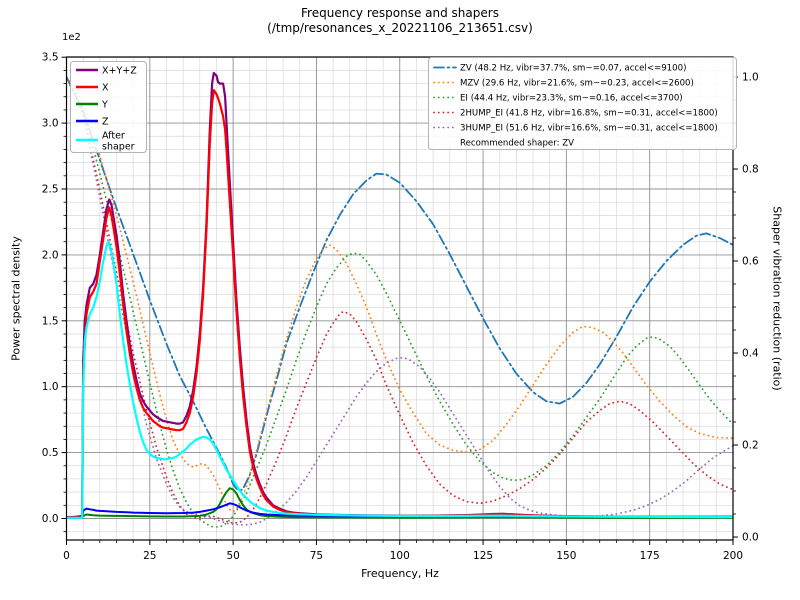 The width and height of the screenshot is (800, 600). Describe the element at coordinates (750, 262) in the screenshot. I see `y-right-tick-label: 0.6` at that location.